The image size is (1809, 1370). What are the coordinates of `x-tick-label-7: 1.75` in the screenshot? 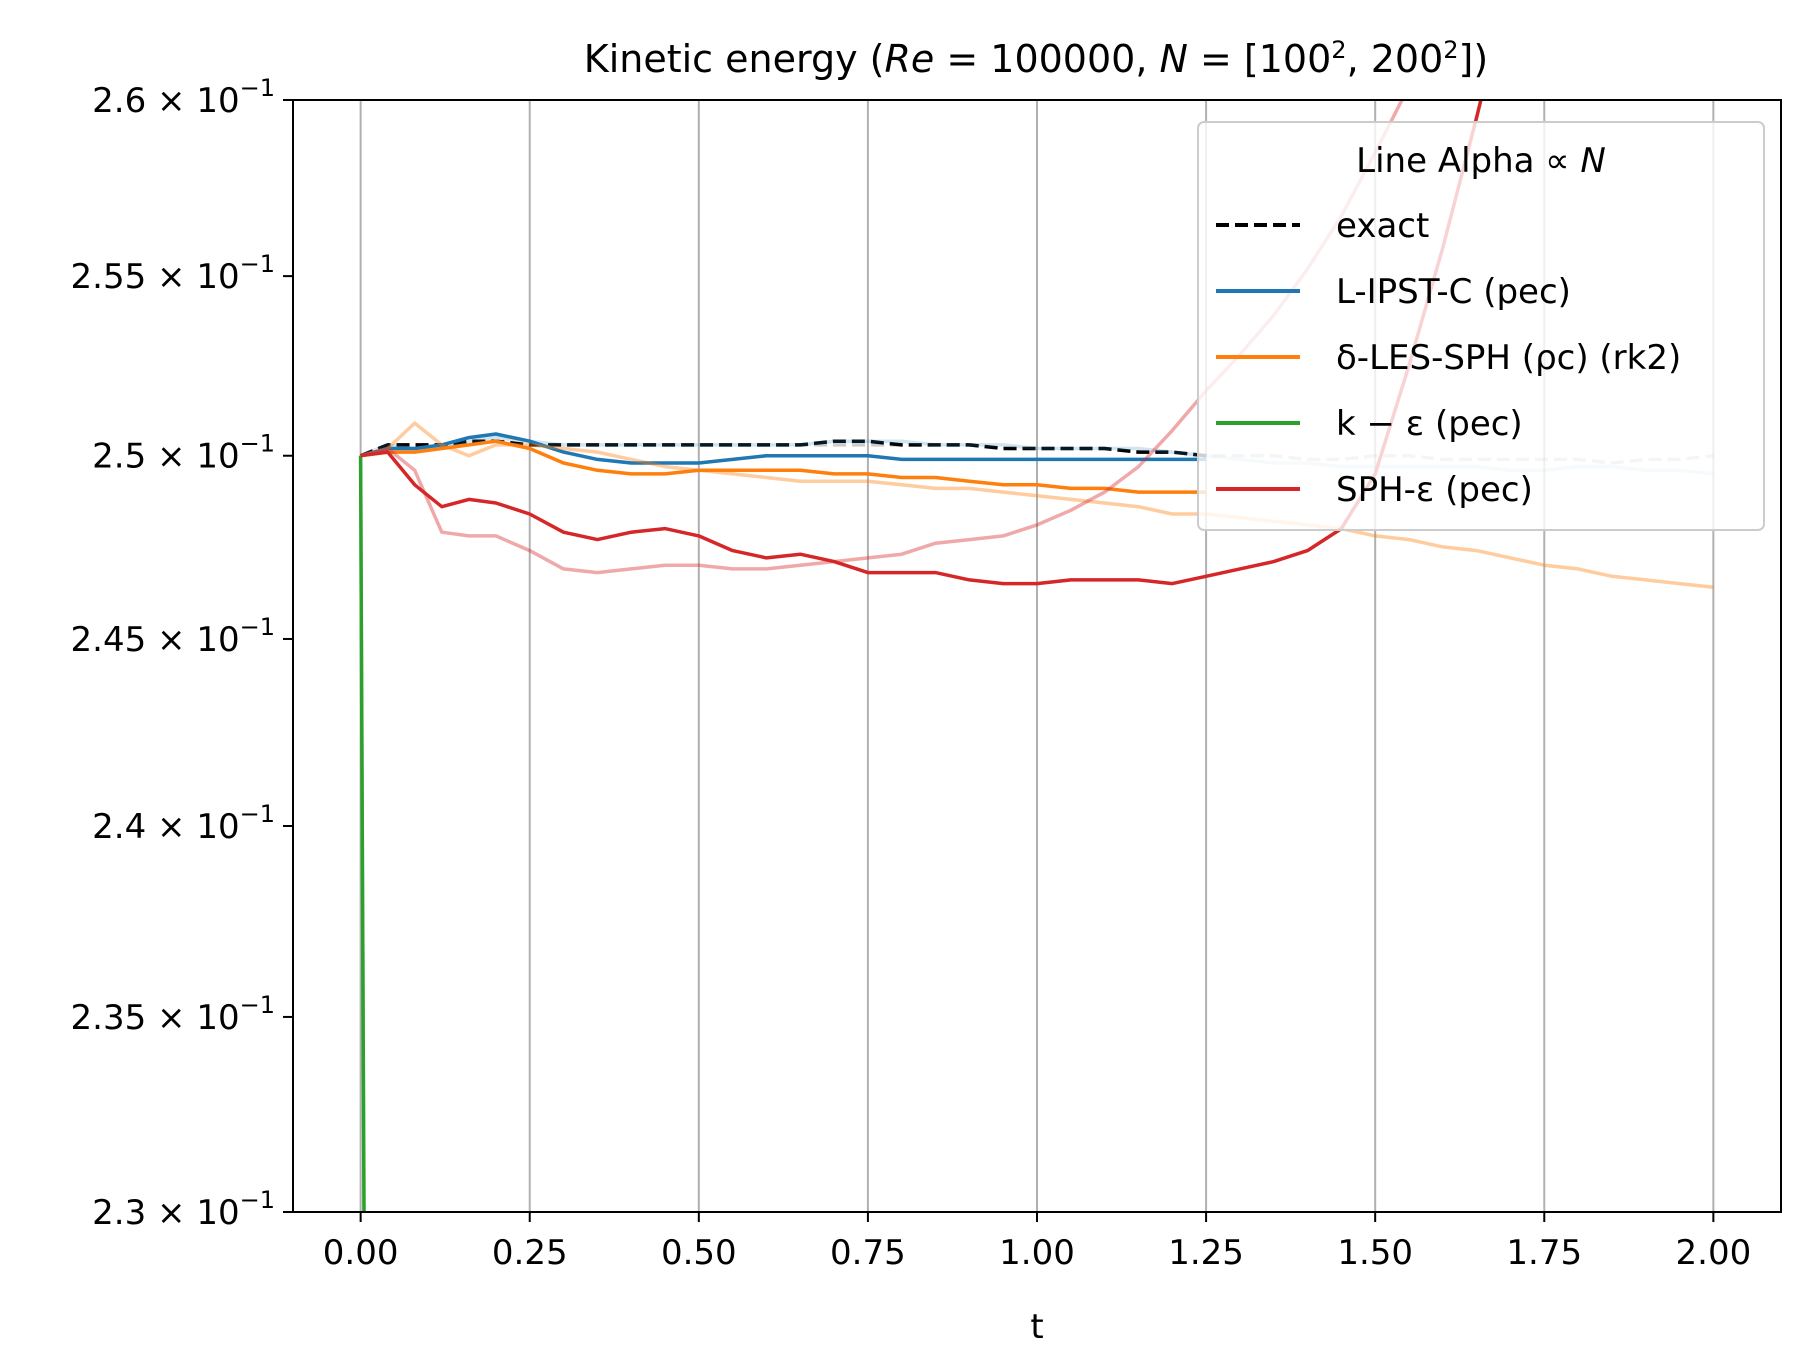 It's located at (1544, 1253).